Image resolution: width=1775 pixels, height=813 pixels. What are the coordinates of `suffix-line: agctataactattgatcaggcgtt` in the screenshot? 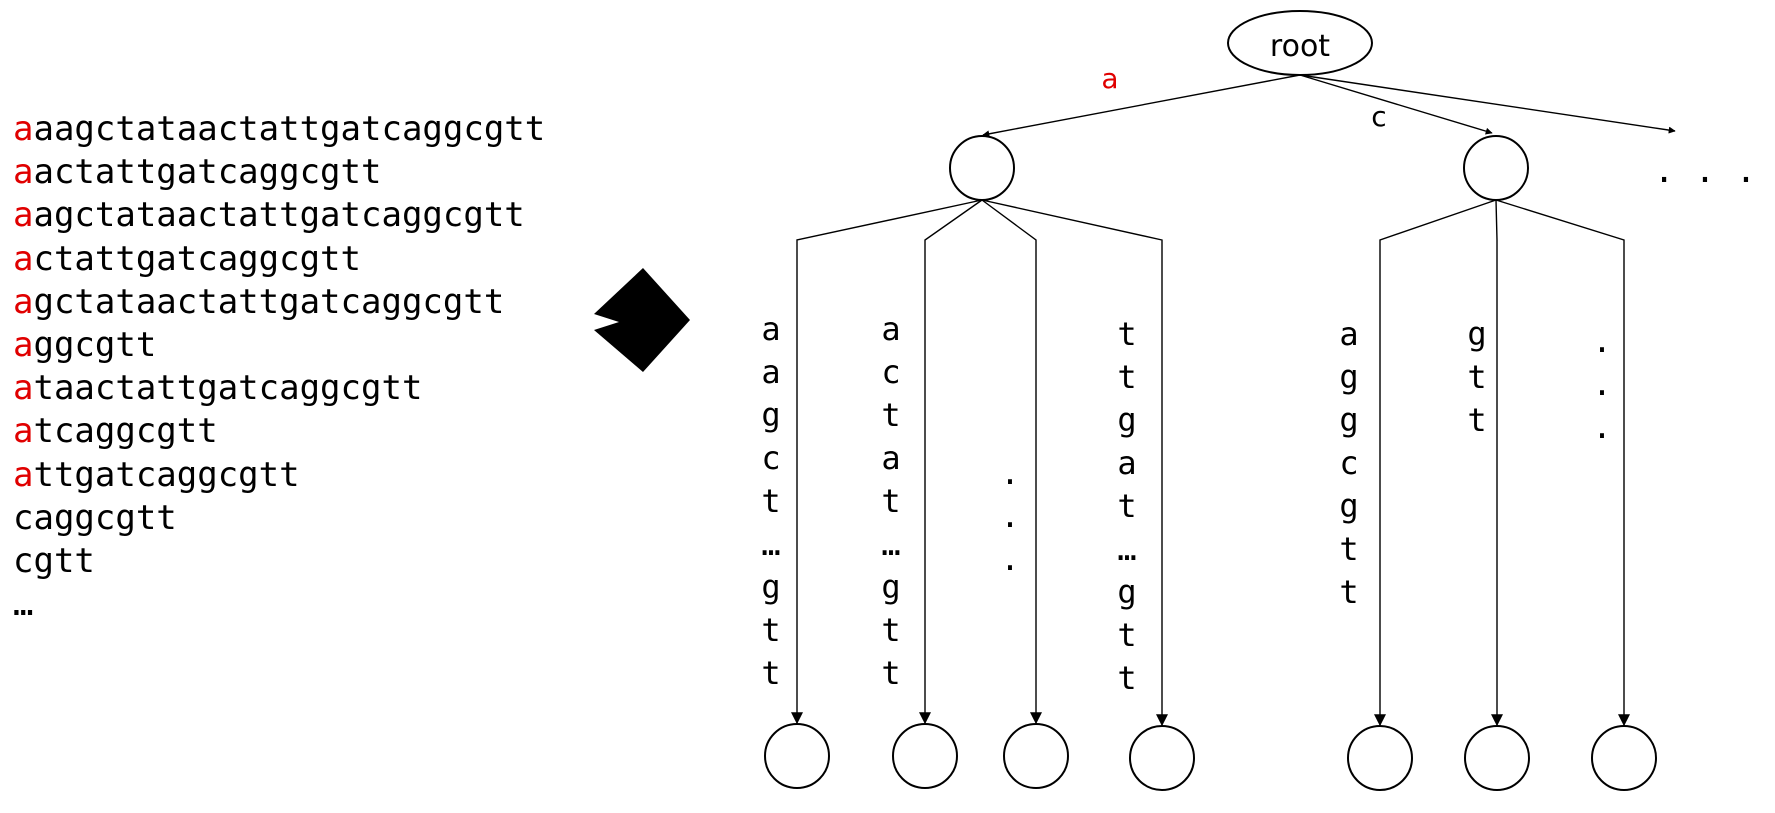 It's located at (279, 302).